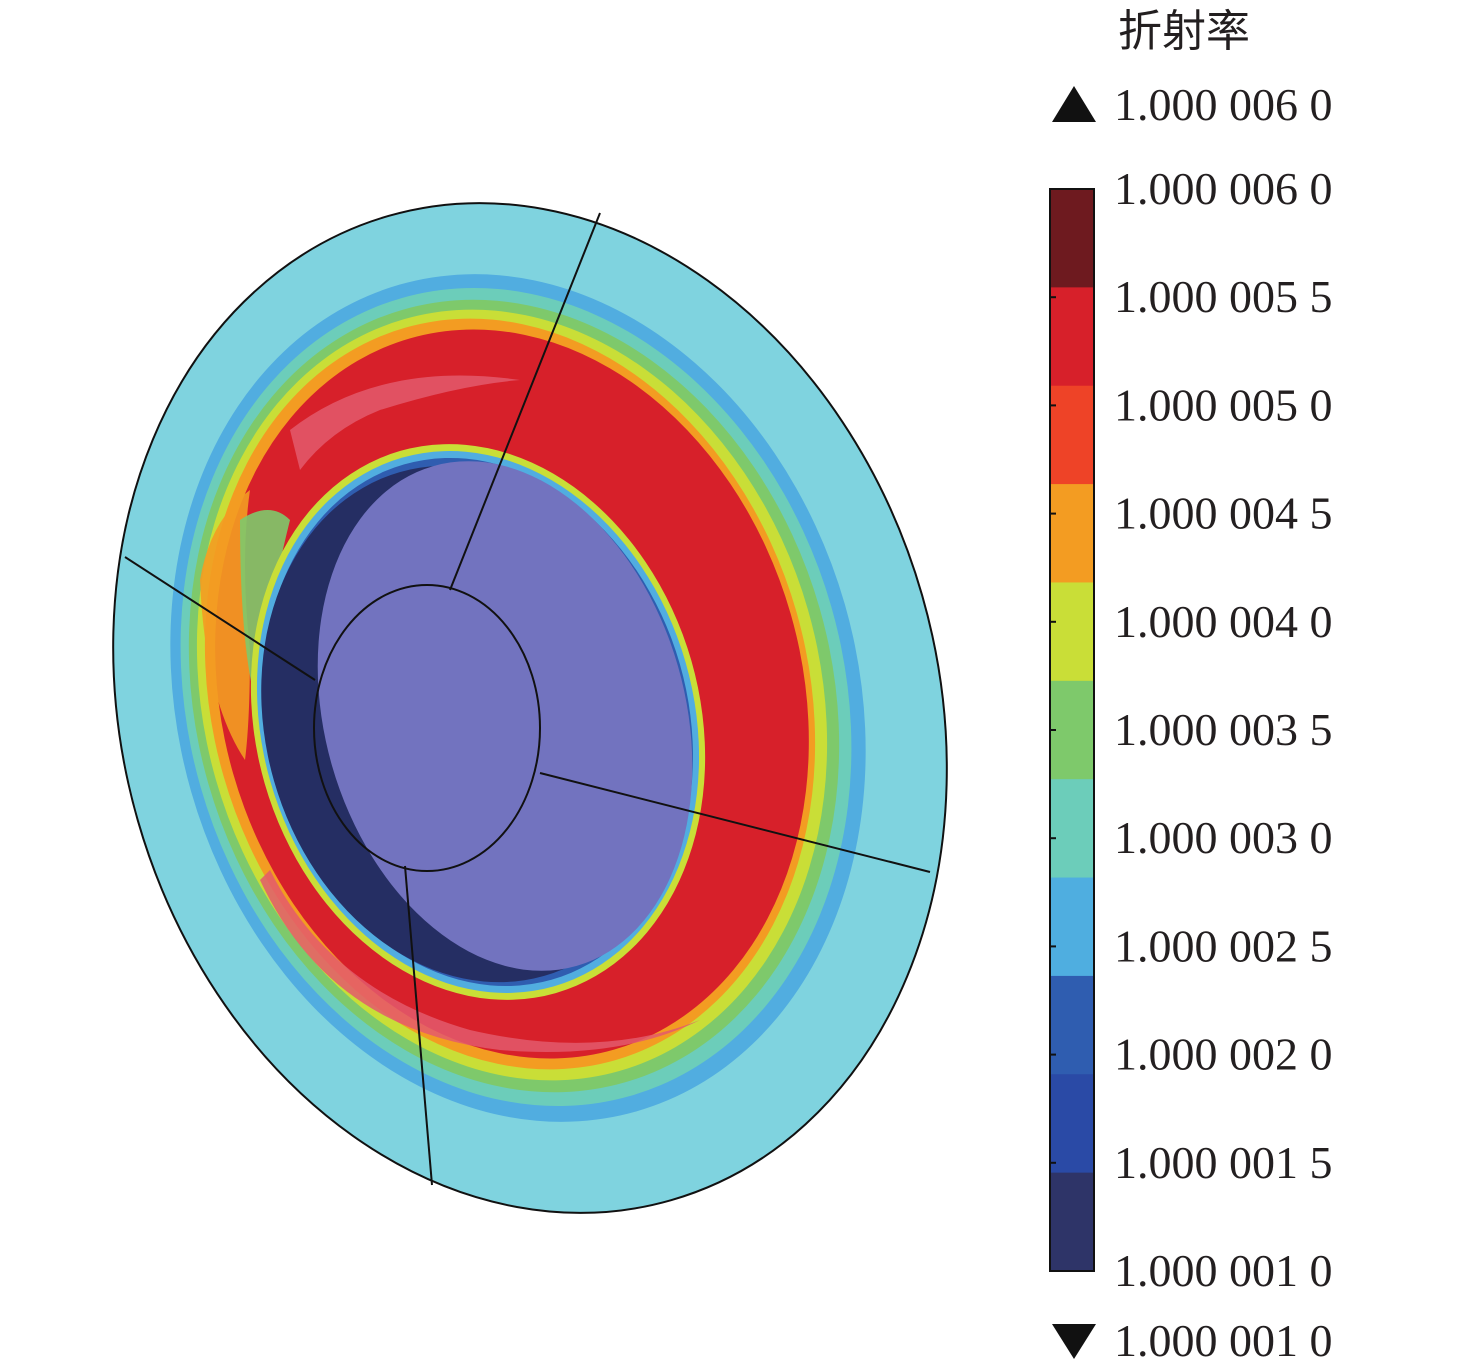  Describe the element at coordinates (735, 822) in the screenshot. I see `sector-line-right` at that location.